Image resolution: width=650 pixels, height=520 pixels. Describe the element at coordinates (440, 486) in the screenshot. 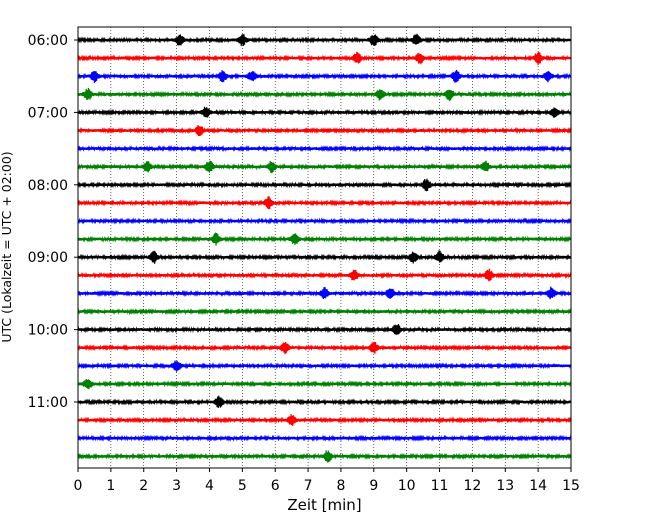

I see `x-tick-label: 11` at that location.